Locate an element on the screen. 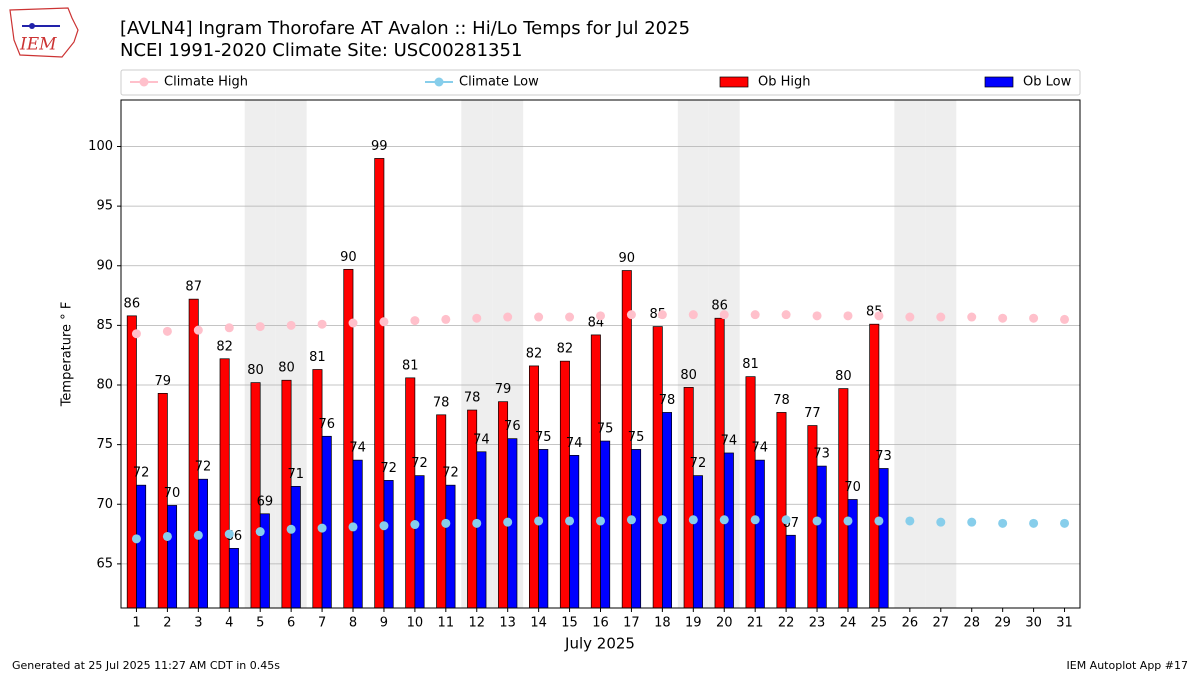 This screenshot has height=675, width=1200. value-label: 78 is located at coordinates (667, 400).